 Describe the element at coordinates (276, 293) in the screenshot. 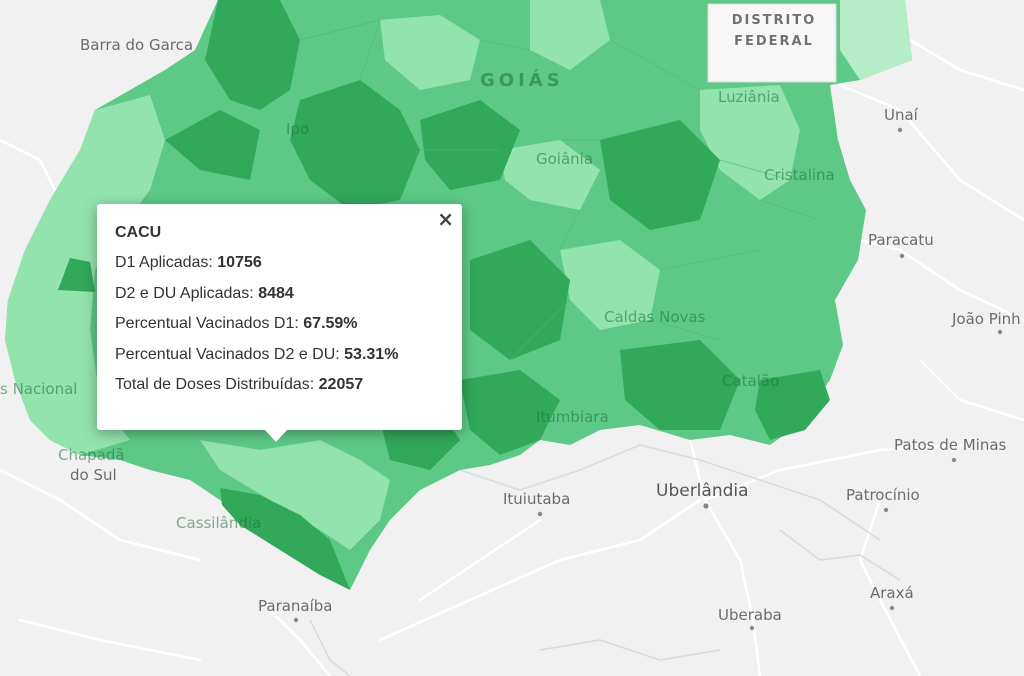

I see `popup-d2-value: 8484` at that location.